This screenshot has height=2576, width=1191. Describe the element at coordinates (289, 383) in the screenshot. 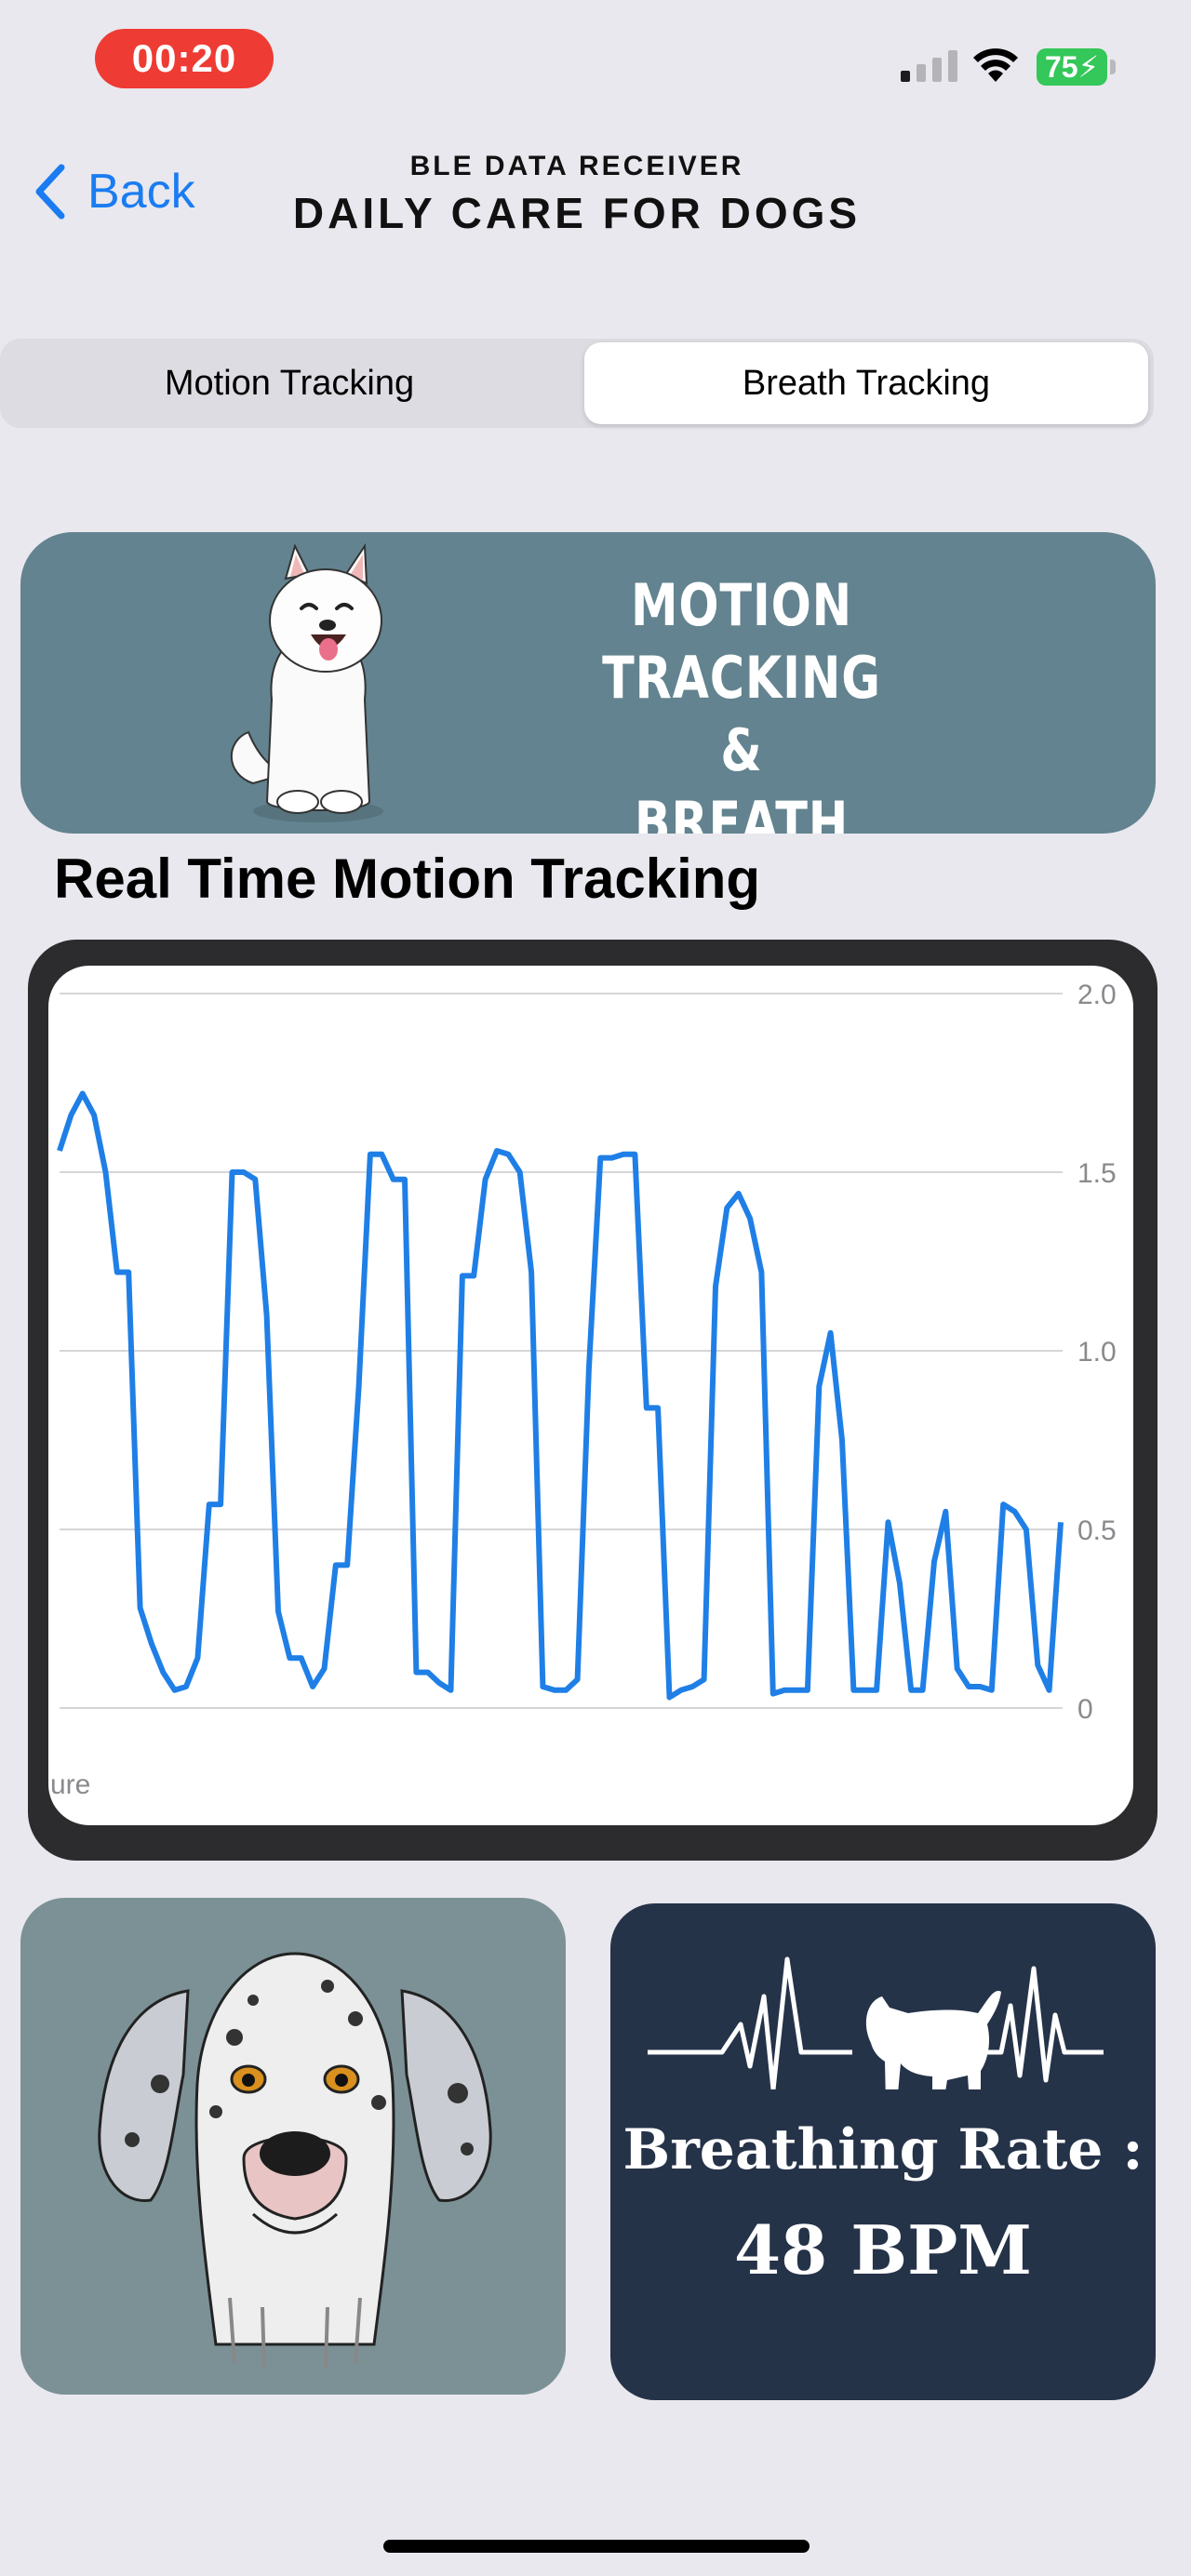

I see `segment-motion-tracking: Motion Tracking` at that location.